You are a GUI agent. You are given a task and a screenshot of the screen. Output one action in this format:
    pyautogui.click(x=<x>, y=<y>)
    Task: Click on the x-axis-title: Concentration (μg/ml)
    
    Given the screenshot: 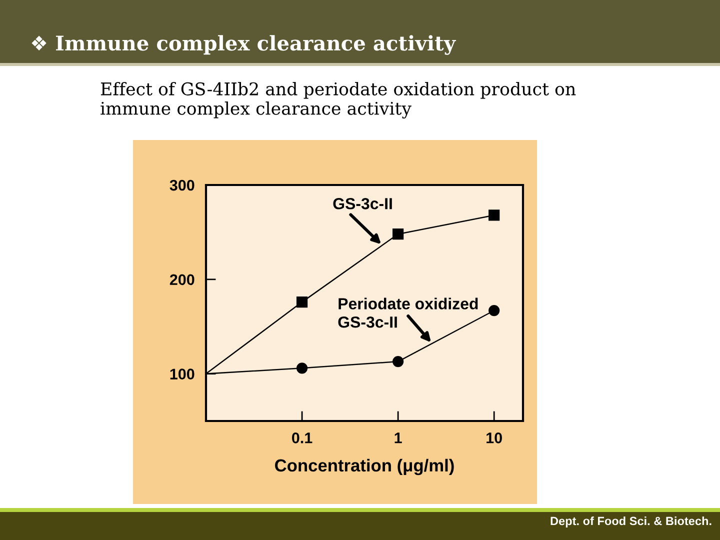 What is the action you would take?
    pyautogui.click(x=364, y=467)
    